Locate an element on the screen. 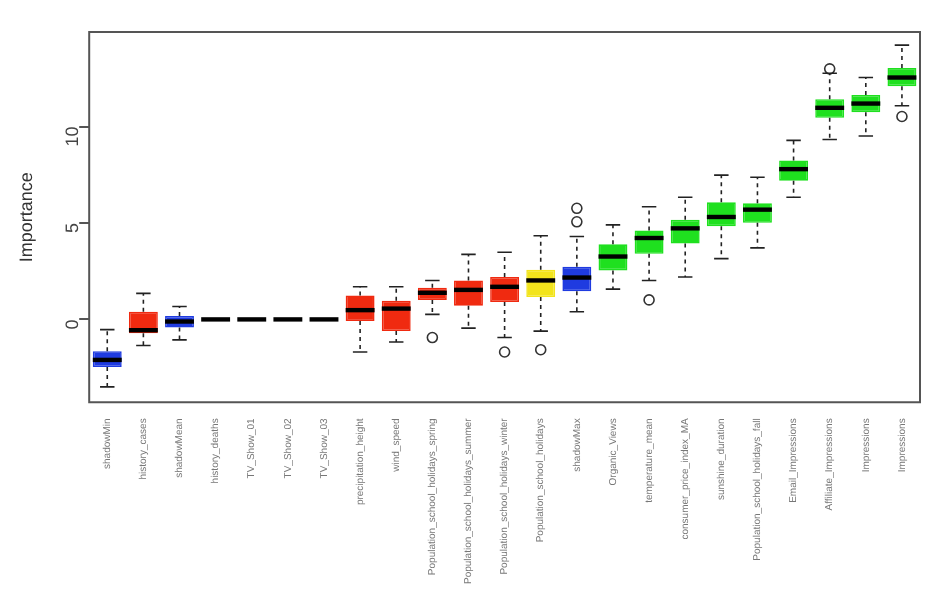  y-tick-label: 10 is located at coordinates (72, 136).